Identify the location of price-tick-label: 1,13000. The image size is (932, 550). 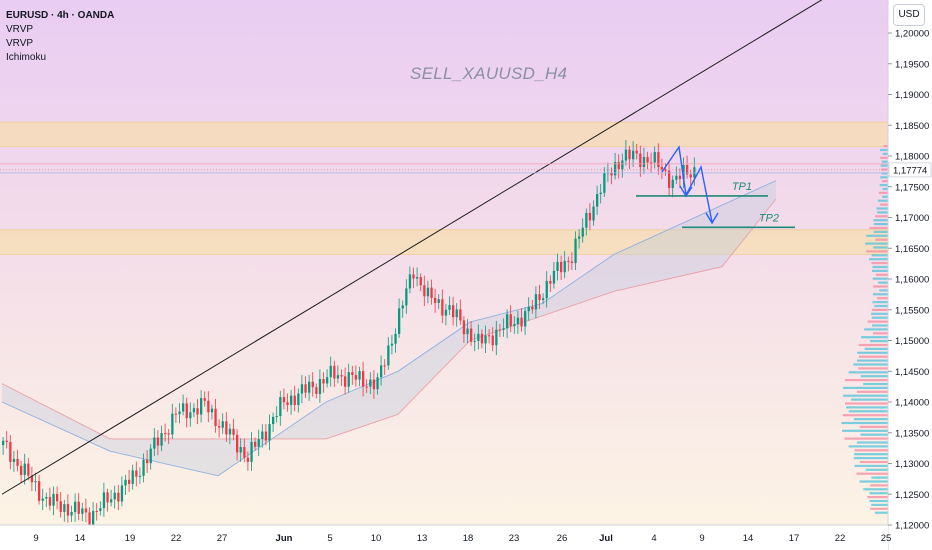
(912, 464).